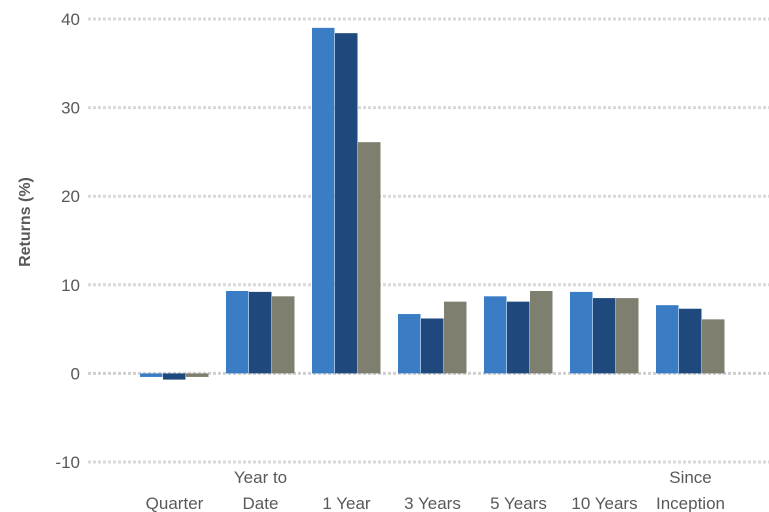 The width and height of the screenshot is (769, 512). I want to click on y-tick-label: 30, so click(70, 108).